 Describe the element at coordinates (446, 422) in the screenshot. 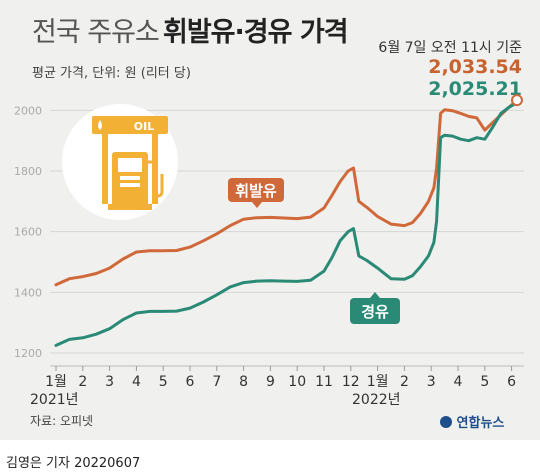

I see `globe-icon` at that location.